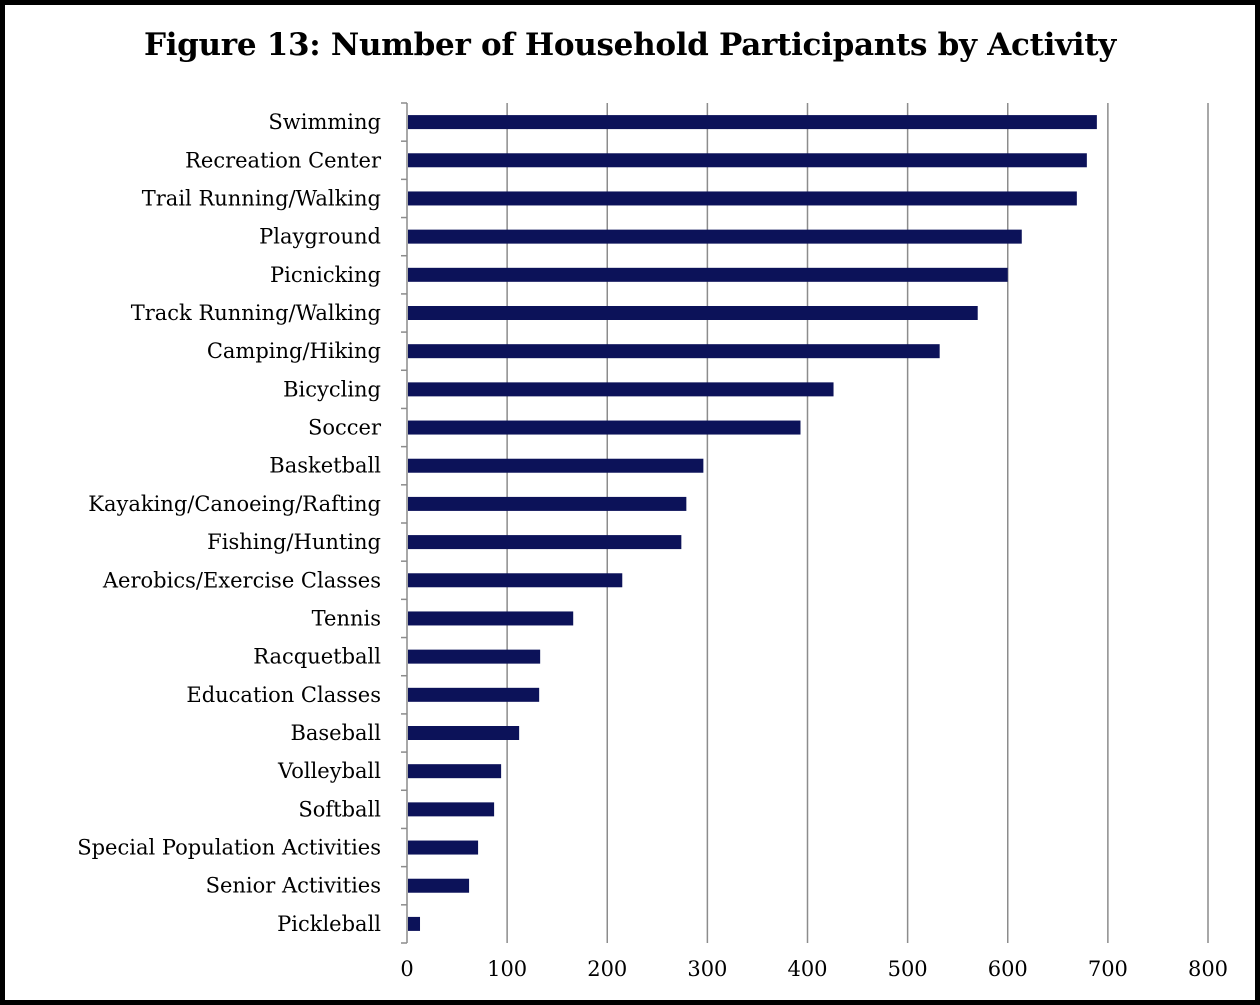  I want to click on category-label: Baseball, so click(335, 733).